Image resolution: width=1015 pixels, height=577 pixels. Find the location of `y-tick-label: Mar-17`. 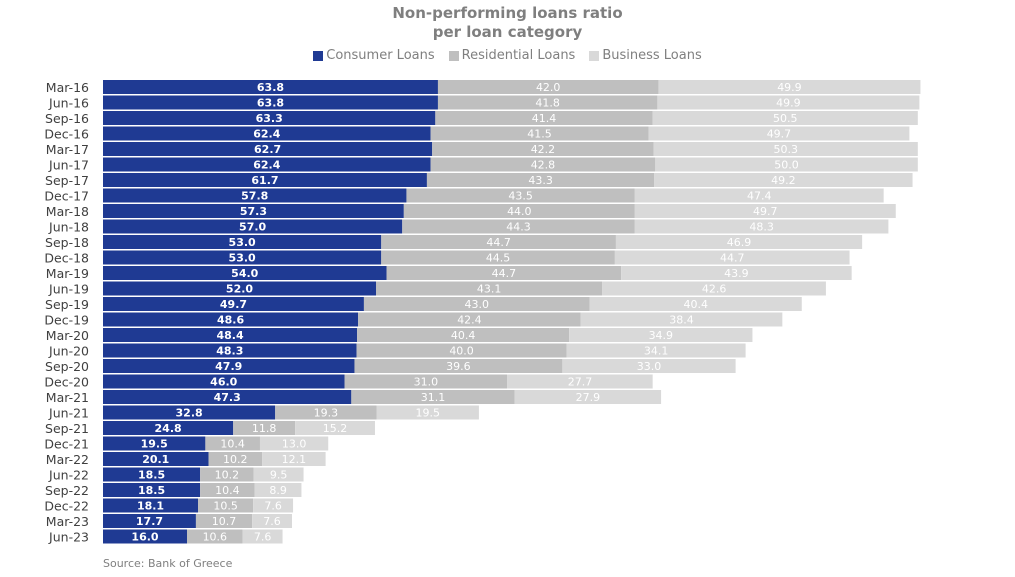

y-tick-label: Mar-17 is located at coordinates (67, 149).